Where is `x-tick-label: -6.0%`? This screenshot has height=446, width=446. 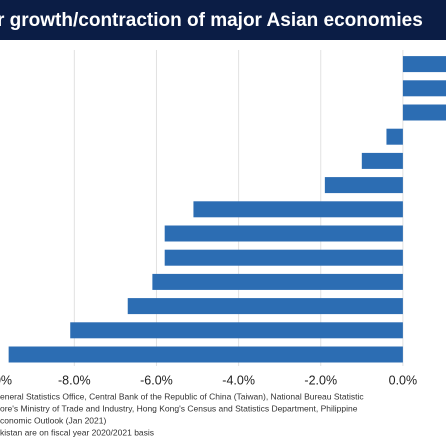 x-tick-label: -6.0% is located at coordinates (156, 380).